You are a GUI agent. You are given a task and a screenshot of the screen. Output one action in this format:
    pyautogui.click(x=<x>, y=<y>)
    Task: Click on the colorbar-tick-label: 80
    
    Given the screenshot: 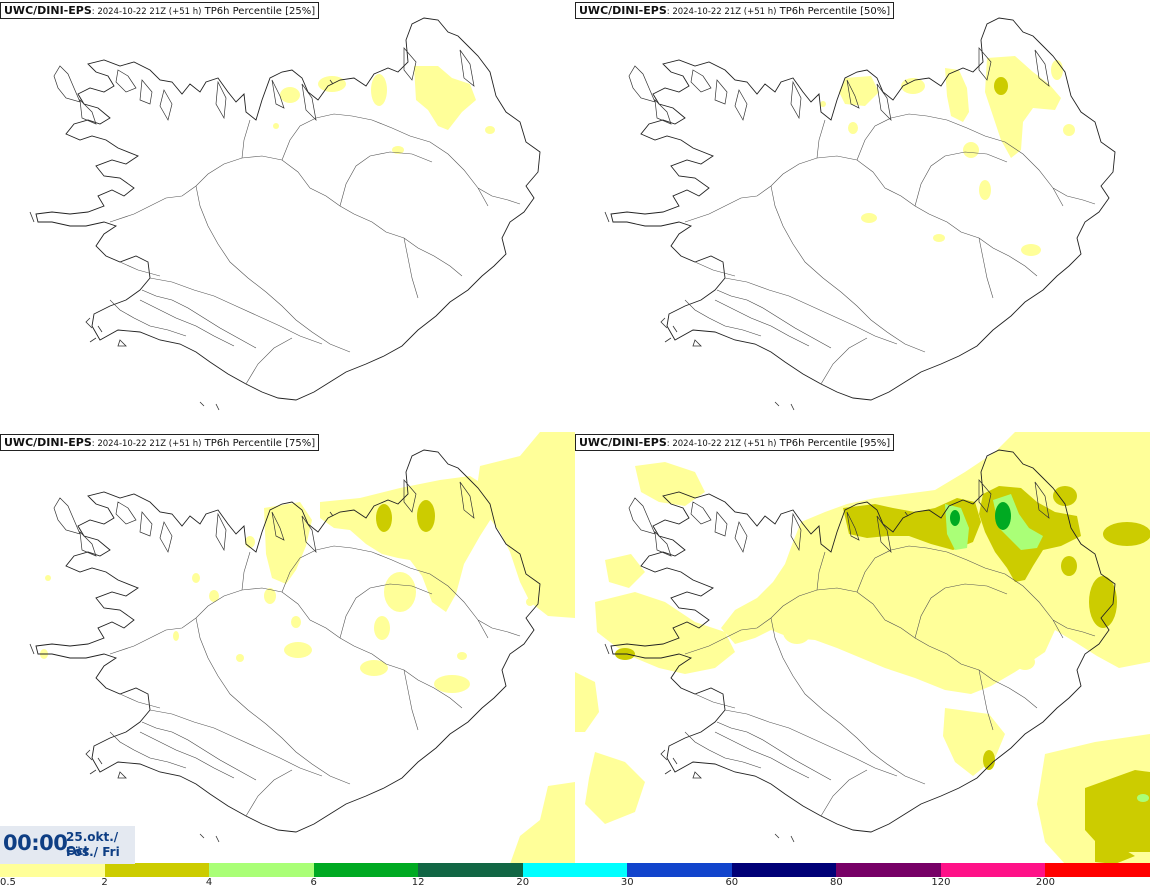 What is the action you would take?
    pyautogui.click(x=836, y=882)
    